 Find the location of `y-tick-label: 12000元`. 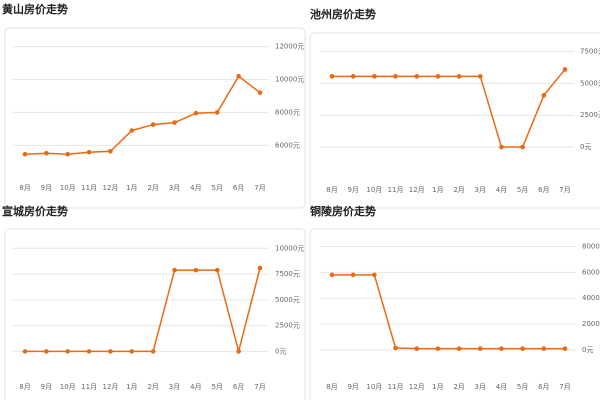

y-tick-label: 12000元 is located at coordinates (289, 47).